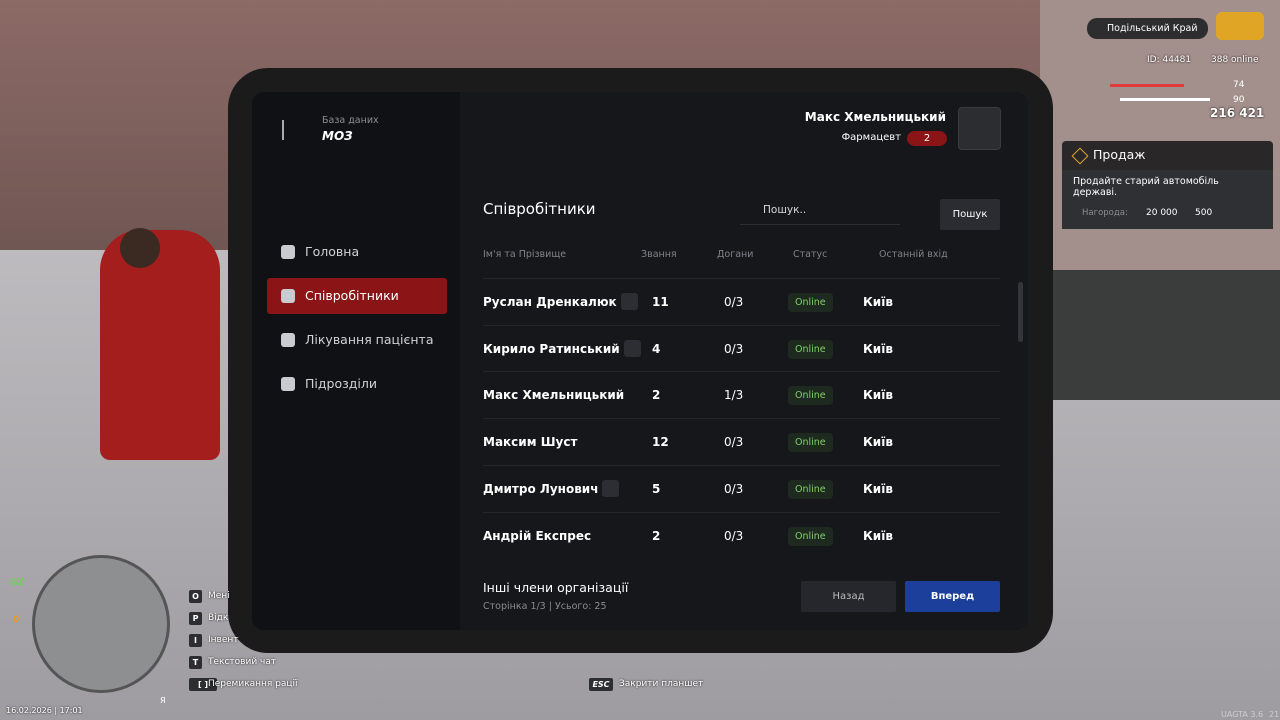 This screenshot has height=720, width=1280. Describe the element at coordinates (1147, 28) in the screenshot. I see `server-name: Подільський Край` at that location.